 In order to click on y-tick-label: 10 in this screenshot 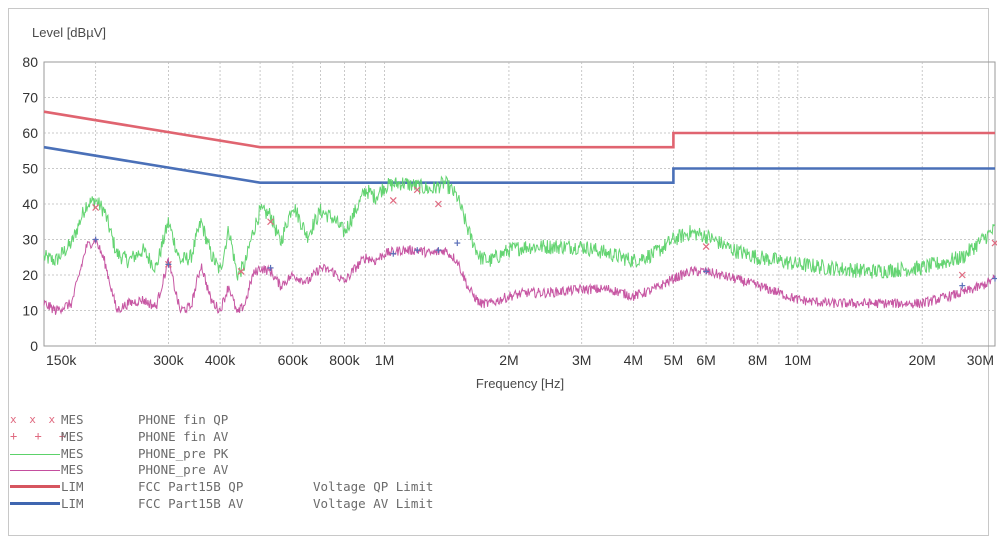, I will do `click(30, 311)`.